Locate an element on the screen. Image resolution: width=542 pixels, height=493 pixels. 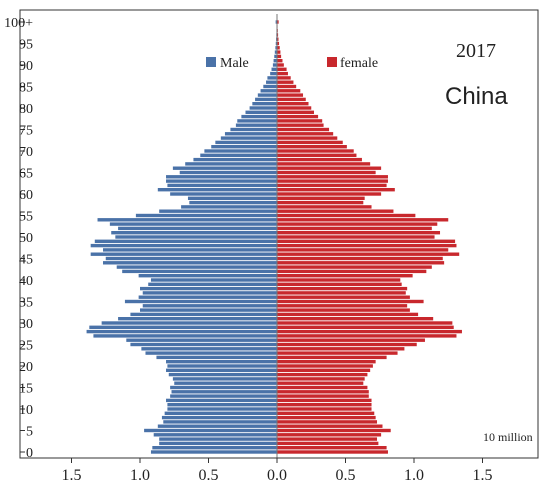
x-tick-label-6: 1.5 is located at coordinates (483, 475).